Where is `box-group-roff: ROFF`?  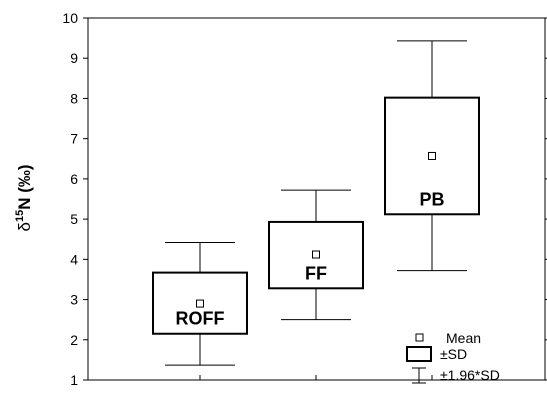
box-group-roff: ROFF is located at coordinates (200, 303).